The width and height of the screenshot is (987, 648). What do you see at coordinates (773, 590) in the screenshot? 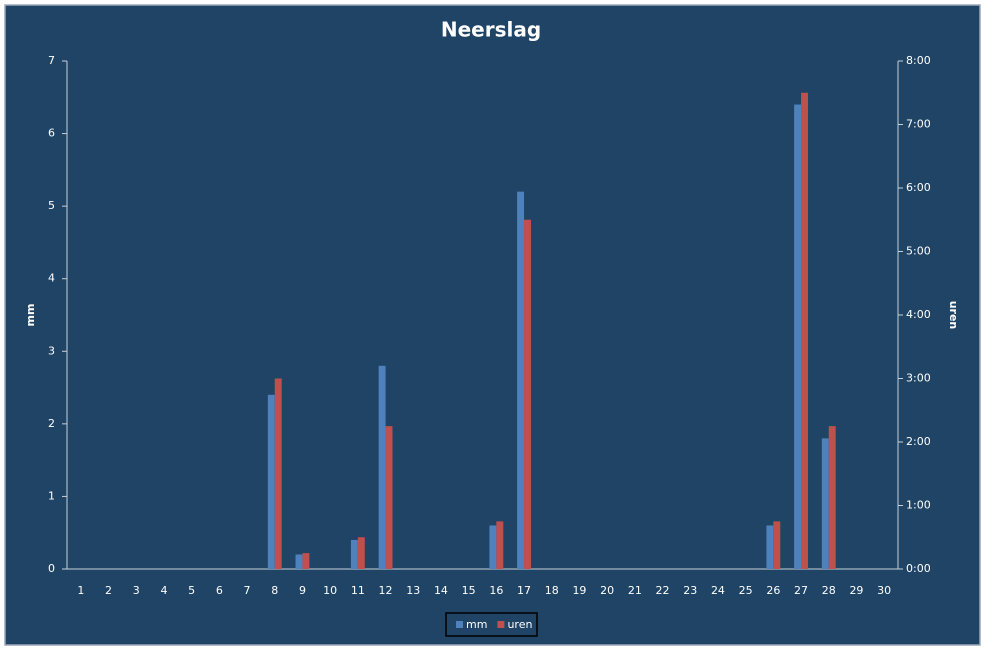
I see `x-tick-label: 26` at bounding box center [773, 590].